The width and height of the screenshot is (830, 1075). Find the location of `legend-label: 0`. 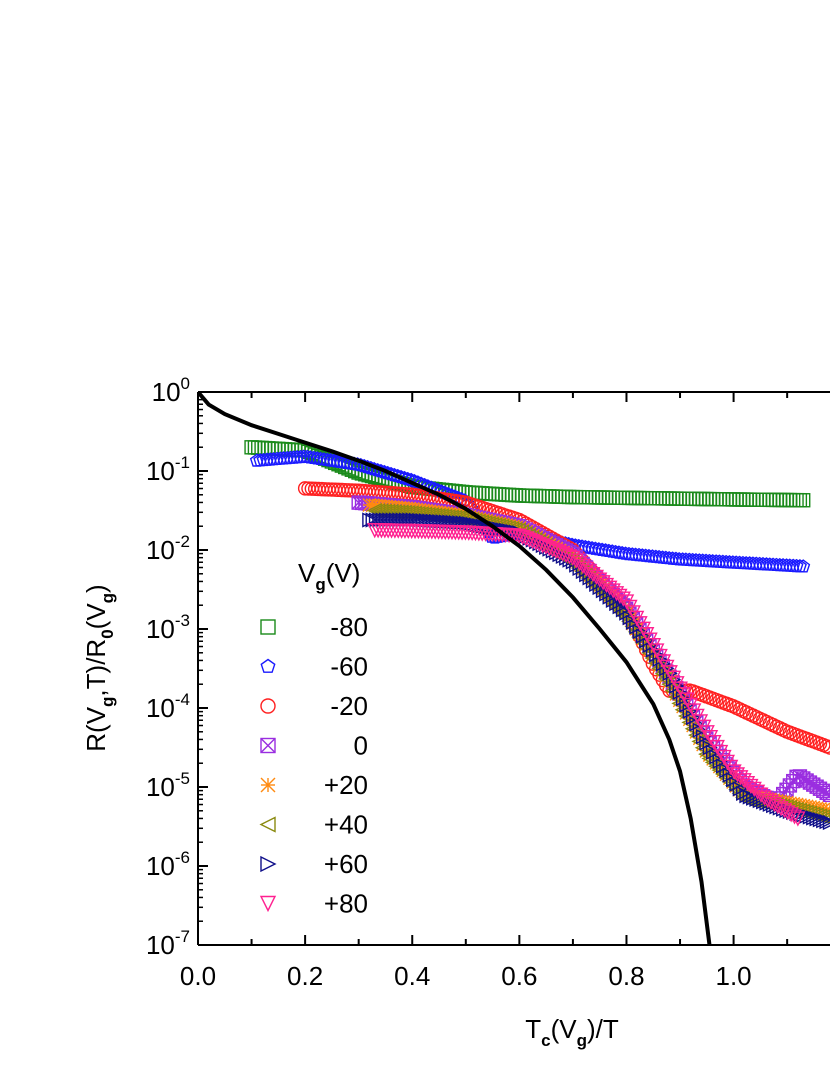

legend-label: 0 is located at coordinates (361, 746).